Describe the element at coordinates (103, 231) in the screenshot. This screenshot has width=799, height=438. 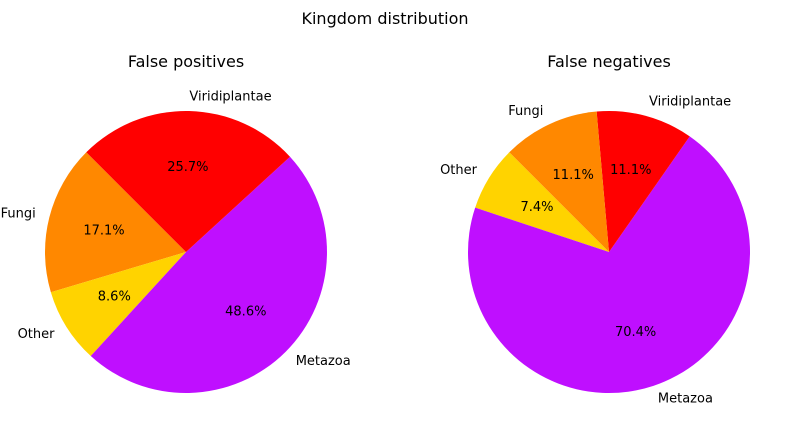
I see `slice-pct-fungi: 17.1%` at that location.